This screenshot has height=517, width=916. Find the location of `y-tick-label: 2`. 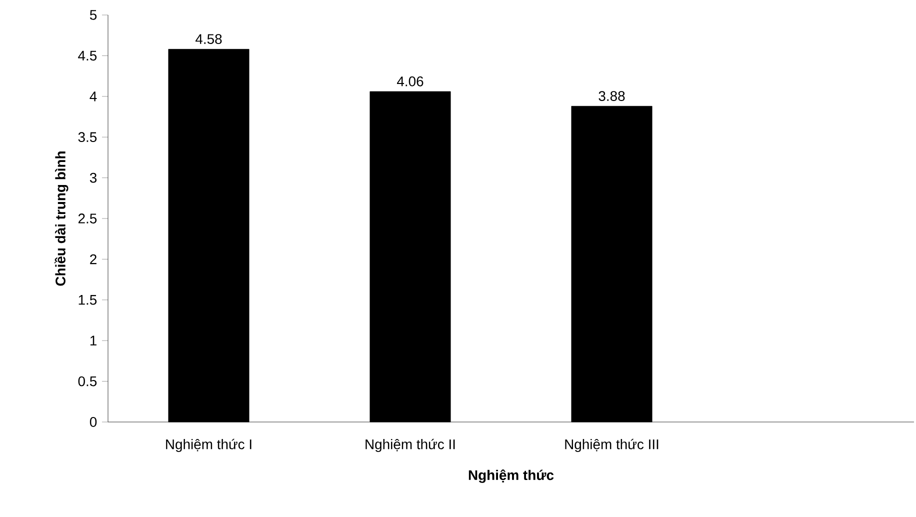

y-tick-label: 2 is located at coordinates (93, 259).